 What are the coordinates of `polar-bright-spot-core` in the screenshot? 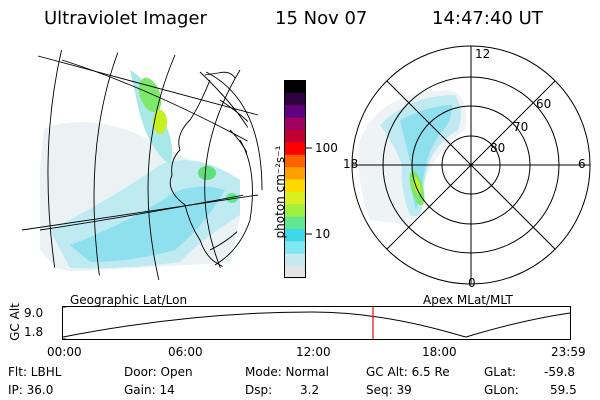 It's located at (417, 186).